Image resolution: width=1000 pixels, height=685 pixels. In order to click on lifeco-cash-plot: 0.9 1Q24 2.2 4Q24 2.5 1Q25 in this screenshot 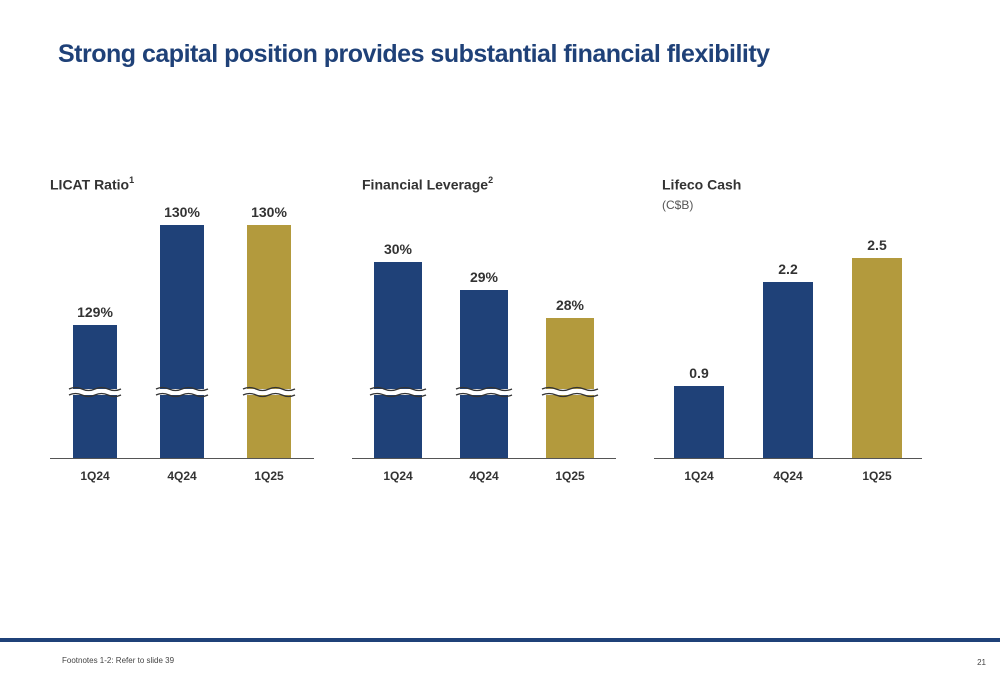, I will do `click(788, 360)`.